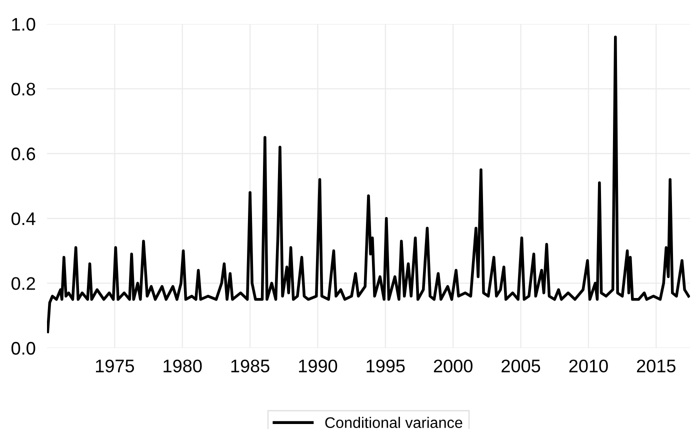 This screenshot has height=429, width=691. What do you see at coordinates (115, 366) in the screenshot?
I see `x-tick-label: 1975` at bounding box center [115, 366].